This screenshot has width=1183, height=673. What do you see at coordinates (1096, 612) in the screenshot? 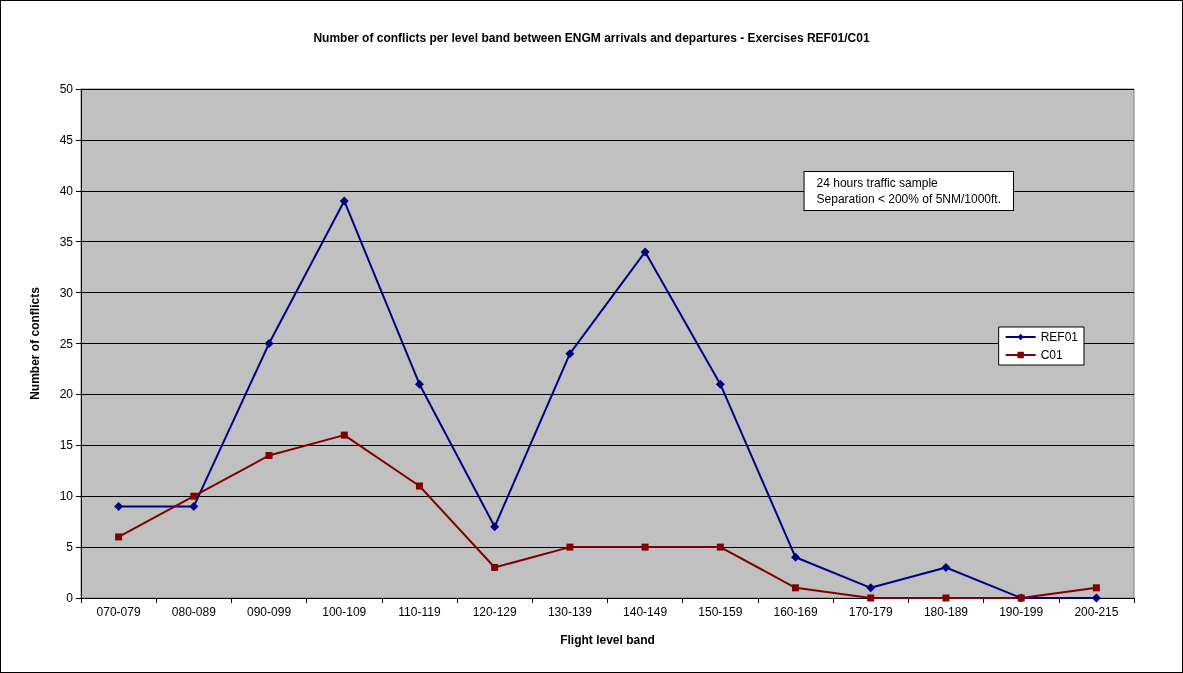
I see `x-tick-label: 200-215` at bounding box center [1096, 612].